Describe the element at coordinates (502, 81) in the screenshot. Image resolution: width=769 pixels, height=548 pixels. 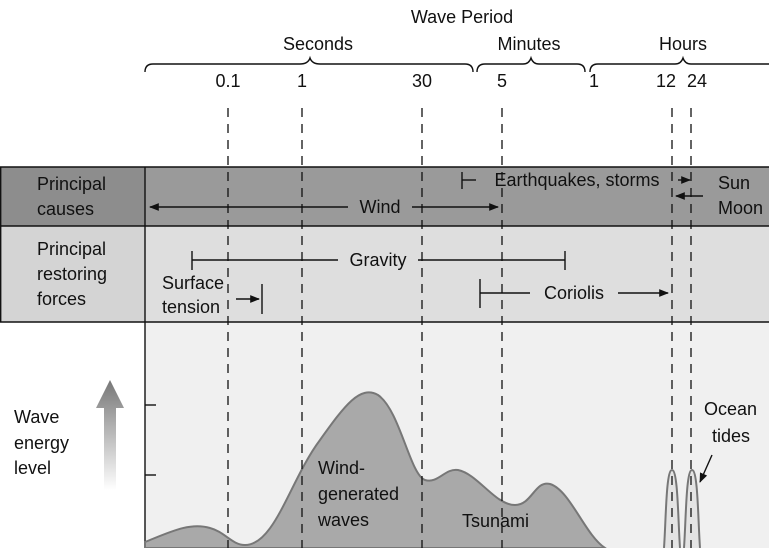
I see `tick-label: 5` at that location.